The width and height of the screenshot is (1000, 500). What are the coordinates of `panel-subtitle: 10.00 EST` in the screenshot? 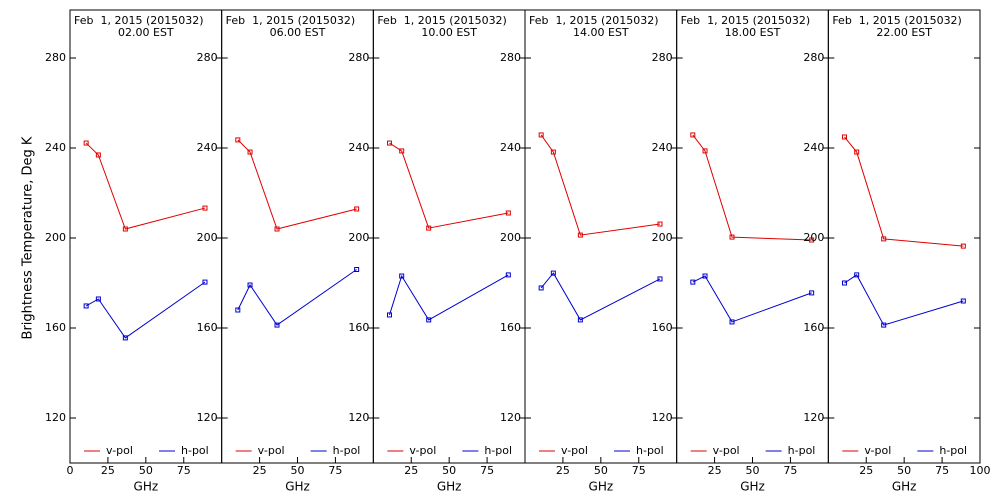 It's located at (449, 32).